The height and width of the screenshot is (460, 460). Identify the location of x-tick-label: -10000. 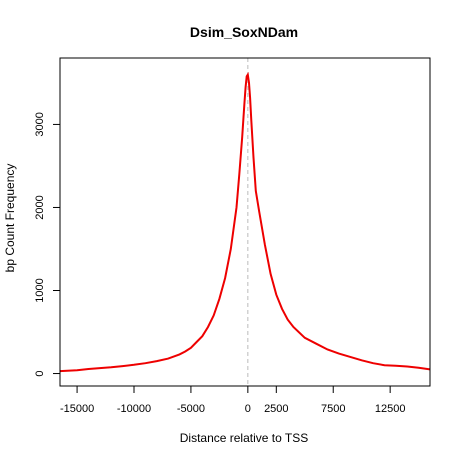
(134, 409).